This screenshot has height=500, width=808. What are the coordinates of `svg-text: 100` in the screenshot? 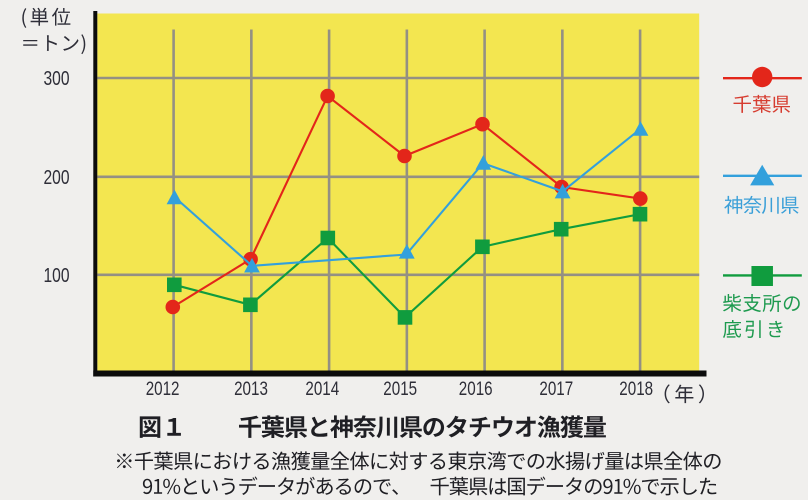 It's located at (56, 275).